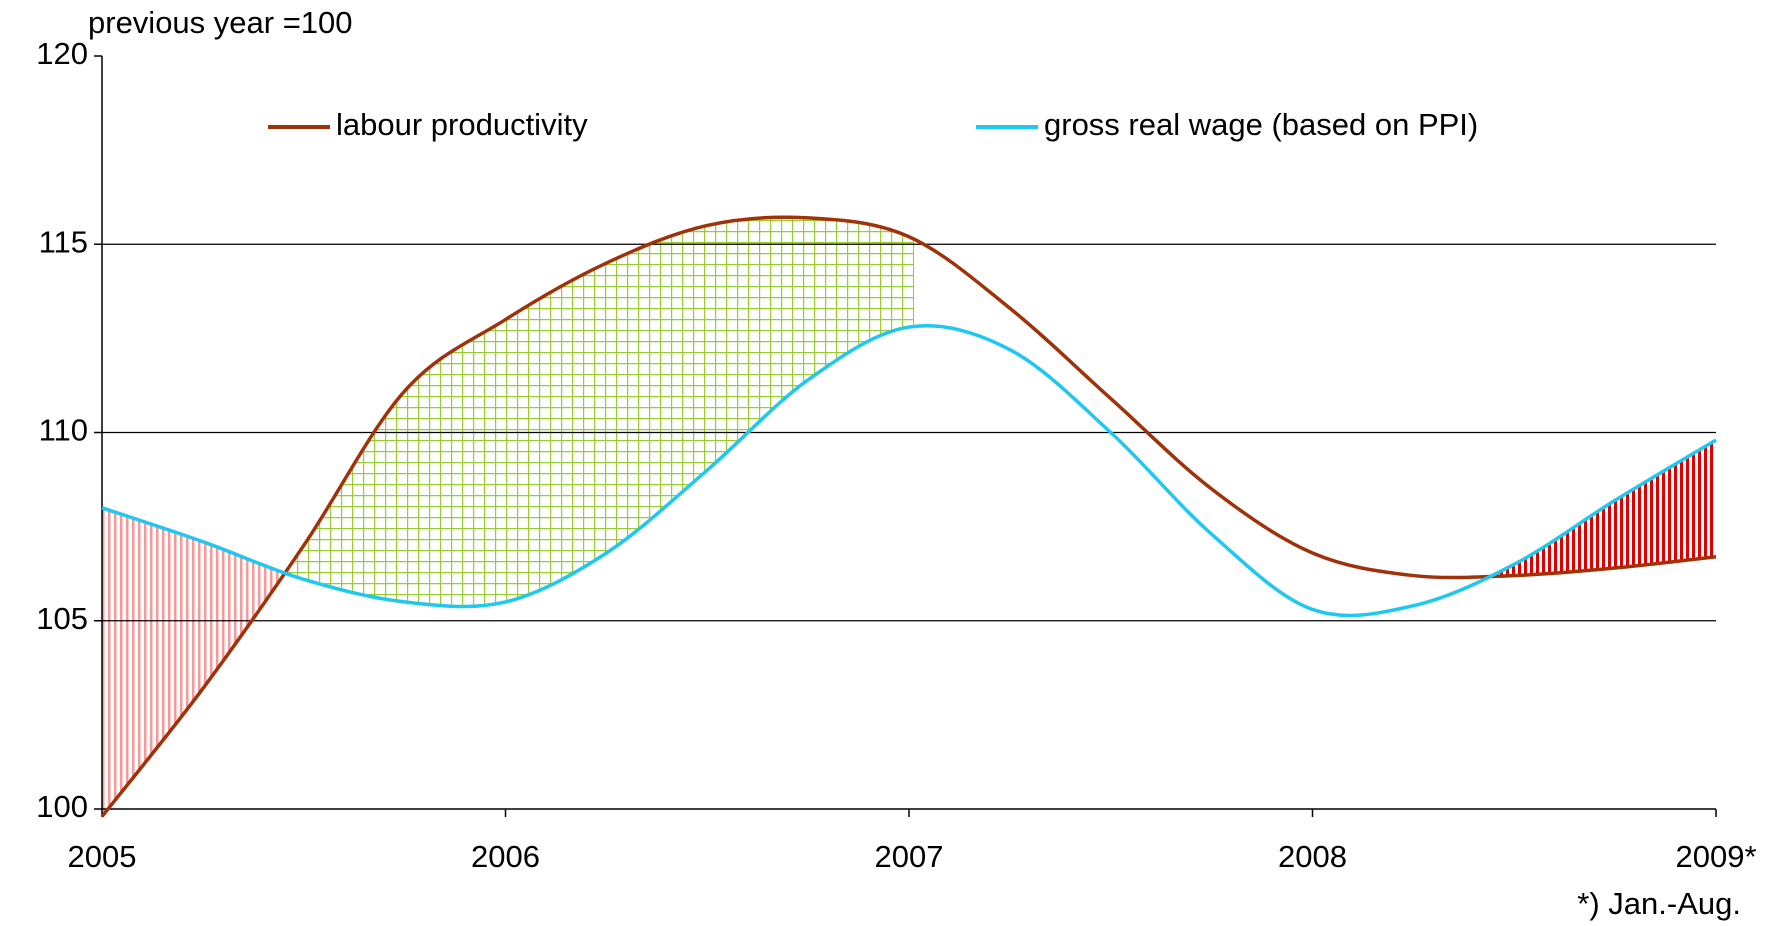  Describe the element at coordinates (909, 856) in the screenshot. I see `x-tick-label: 2007` at that location.